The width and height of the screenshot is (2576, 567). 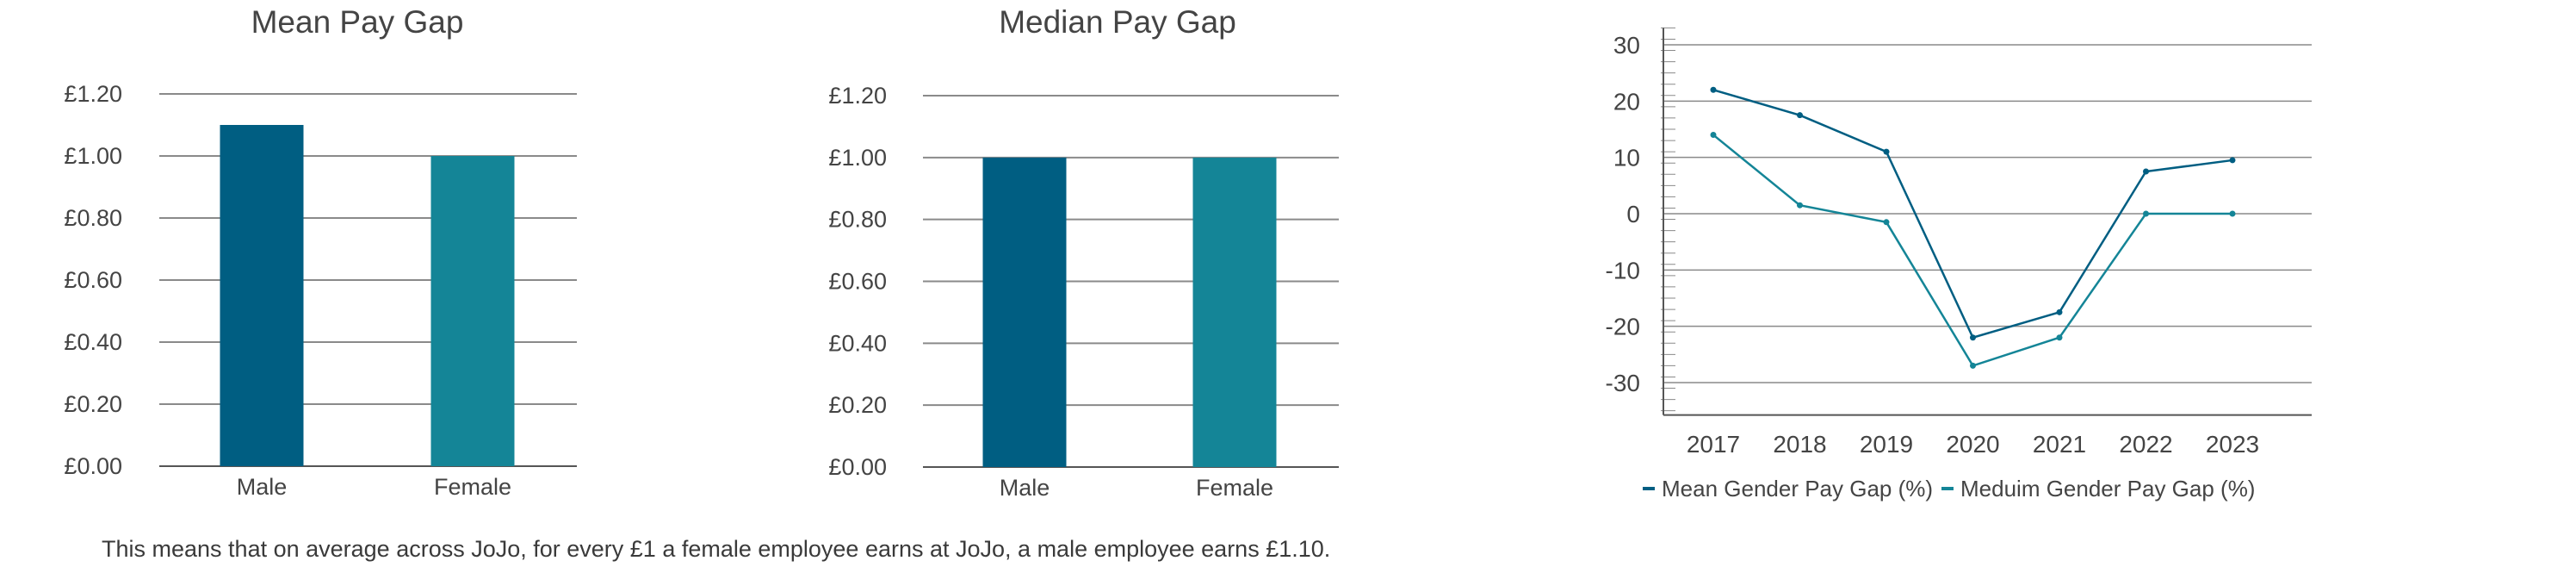 What do you see at coordinates (2233, 444) in the screenshot?
I see `x-tick-label: 2023` at bounding box center [2233, 444].